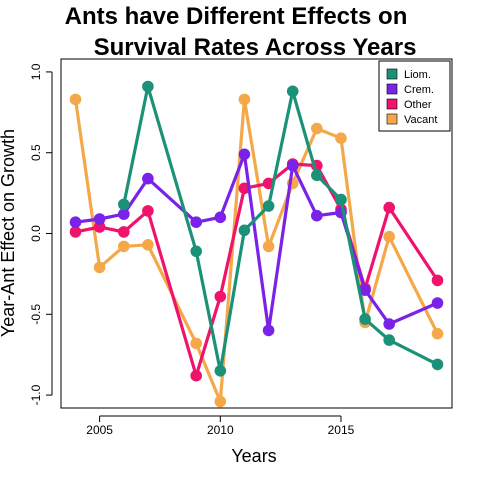 The image size is (480, 480). What do you see at coordinates (392, 74) in the screenshot?
I see `legend-swatch-liom` at bounding box center [392, 74].